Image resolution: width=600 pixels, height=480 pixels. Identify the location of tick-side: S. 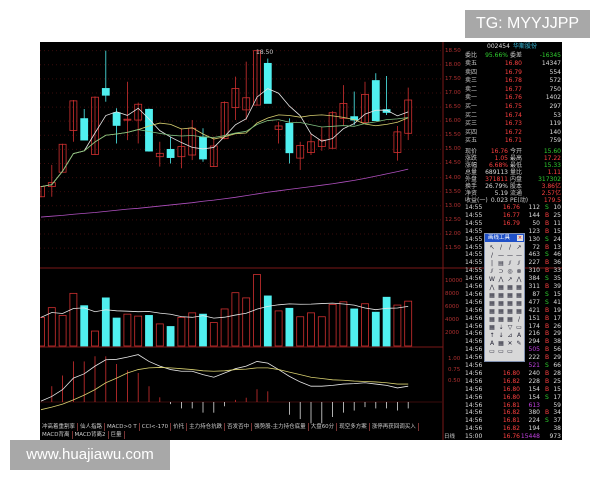
(547, 365).